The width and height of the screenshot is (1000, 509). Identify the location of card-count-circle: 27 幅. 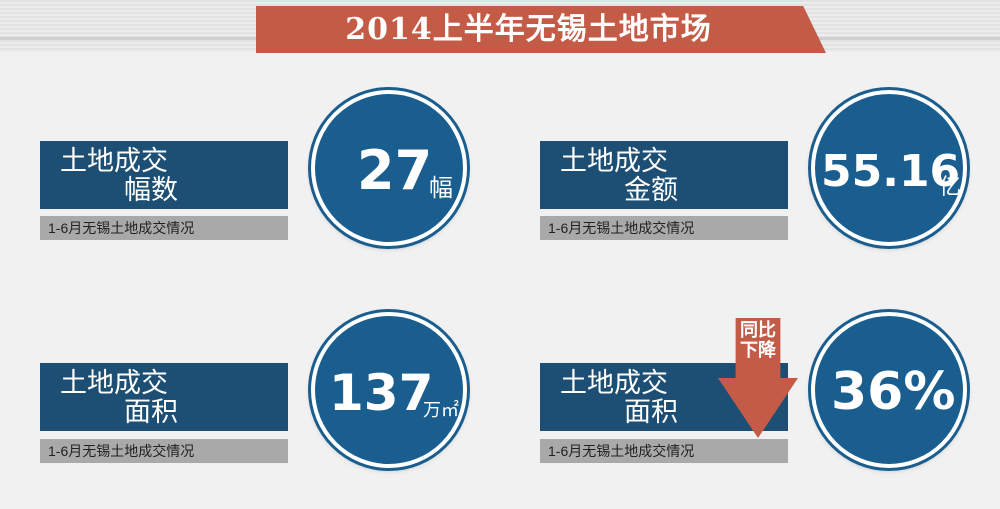
(389, 168).